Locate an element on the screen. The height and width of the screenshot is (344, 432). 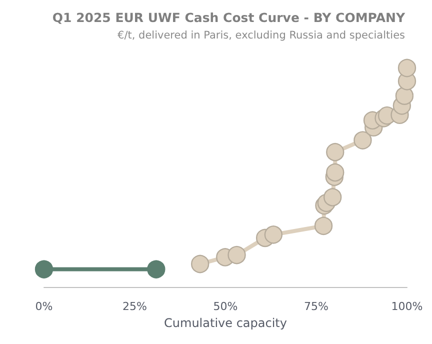
chart-subtitle: €/t, delivered in Paris, excluding Russia and specialties is located at coordinates (261, 36).